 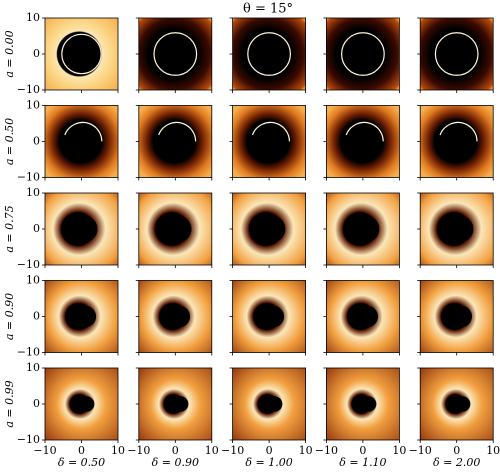 I want to click on row-label: a = 0.75, so click(x=9, y=228).